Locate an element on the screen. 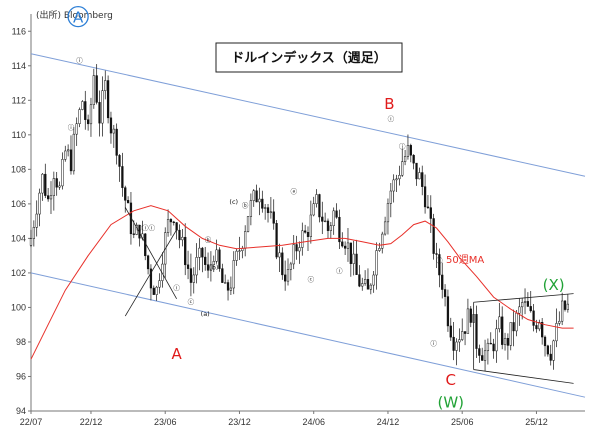 Image resolution: width=604 pixels, height=441 pixels. wave-label: B is located at coordinates (389, 104).